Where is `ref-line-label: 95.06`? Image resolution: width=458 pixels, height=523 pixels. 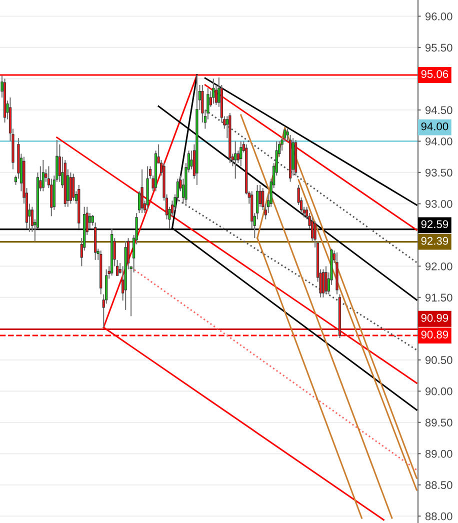
ref-line-label: 95.06 is located at coordinates (434, 74).